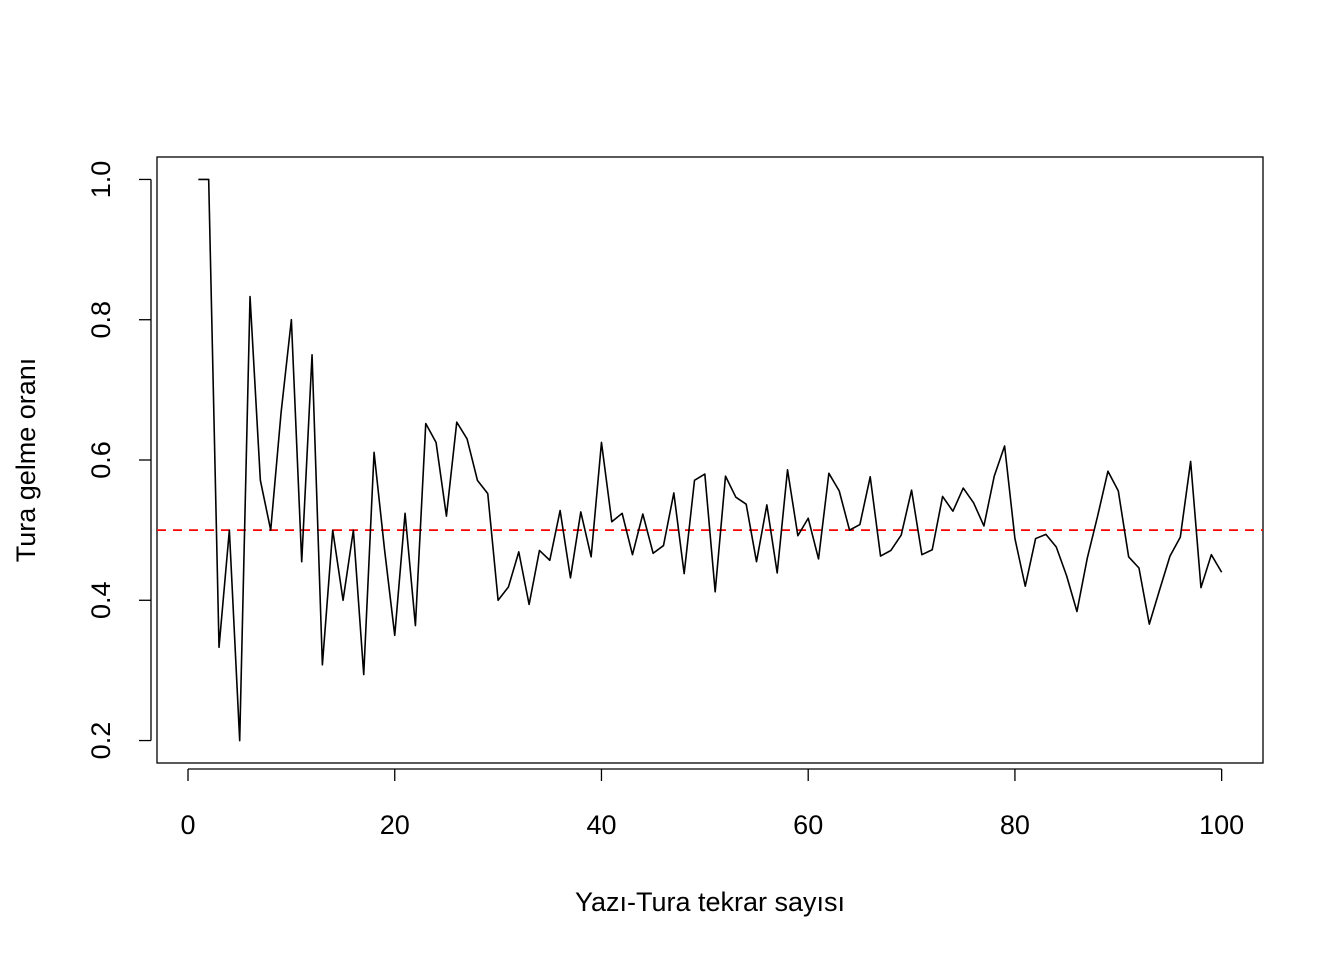  Describe the element at coordinates (187, 825) in the screenshot. I see `x-tick-label: 0` at that location.